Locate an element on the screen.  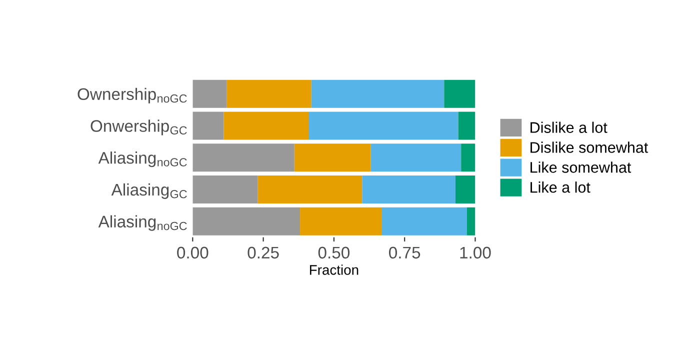
x-tick-label: 1.00 is located at coordinates (475, 252).